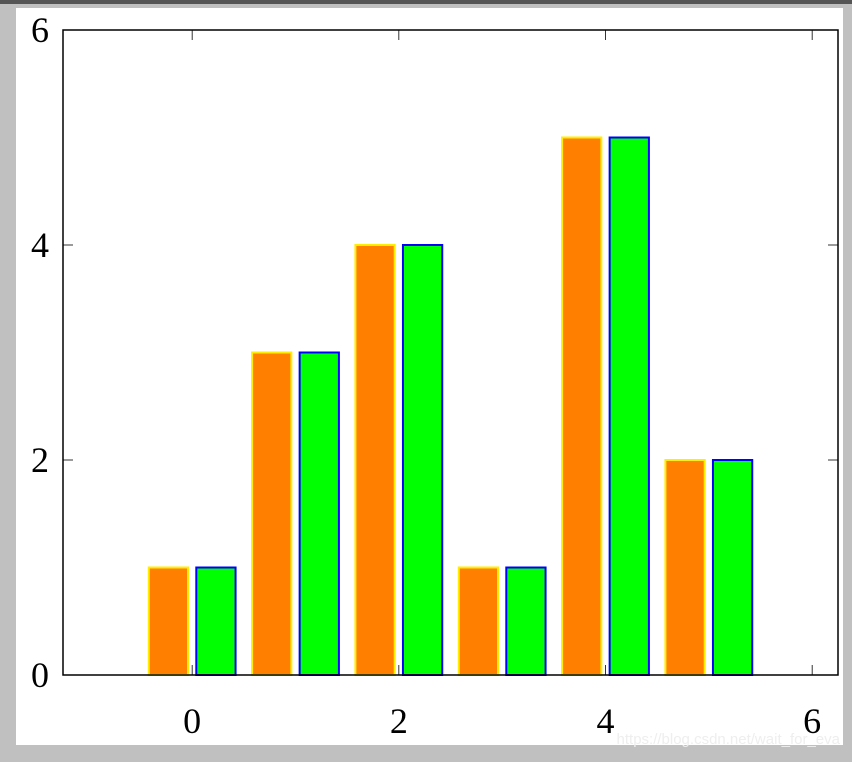 This screenshot has height=762, width=852. I want to click on x-tick-label: 4, so click(606, 721).